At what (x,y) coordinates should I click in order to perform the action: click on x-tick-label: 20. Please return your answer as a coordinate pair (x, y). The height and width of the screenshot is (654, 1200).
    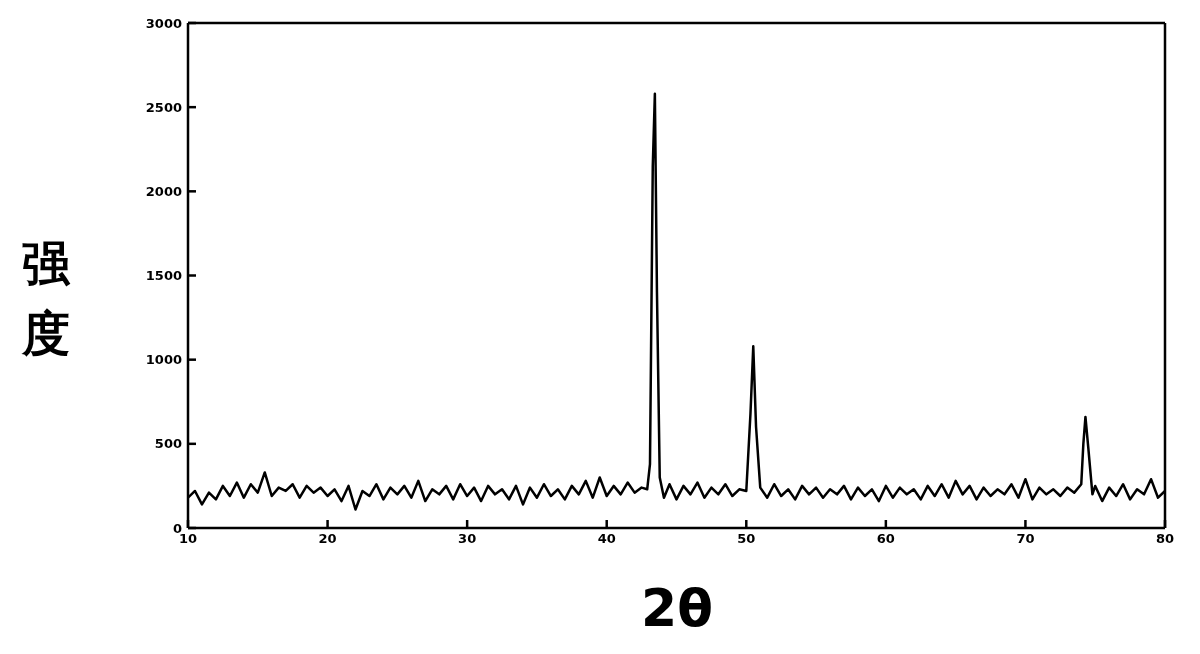
    Looking at the image, I should click on (327, 539).